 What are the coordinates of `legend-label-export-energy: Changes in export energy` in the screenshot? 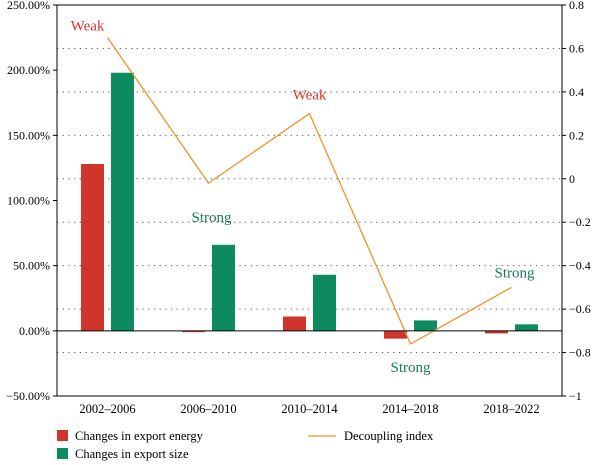 It's located at (139, 436).